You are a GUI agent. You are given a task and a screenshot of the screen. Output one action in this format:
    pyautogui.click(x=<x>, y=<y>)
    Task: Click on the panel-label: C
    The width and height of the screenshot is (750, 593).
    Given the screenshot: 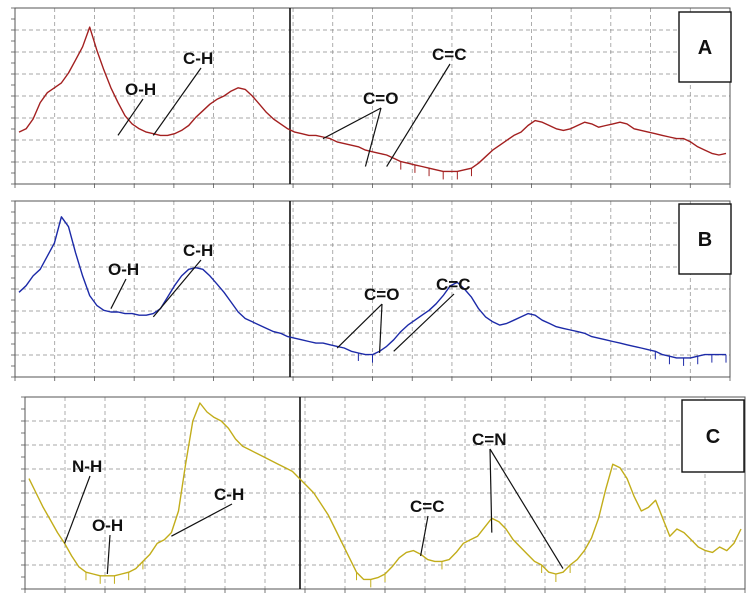 What is the action you would take?
    pyautogui.click(x=713, y=437)
    